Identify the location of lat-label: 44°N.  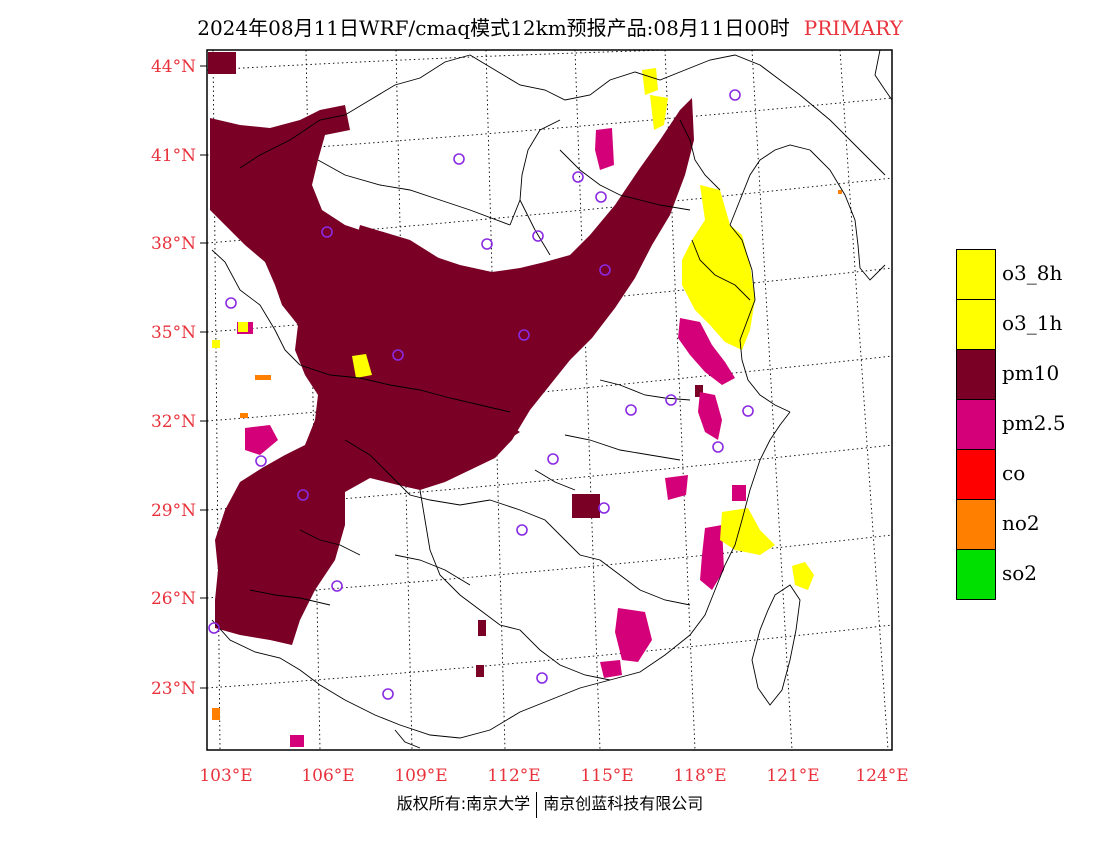
(173, 67).